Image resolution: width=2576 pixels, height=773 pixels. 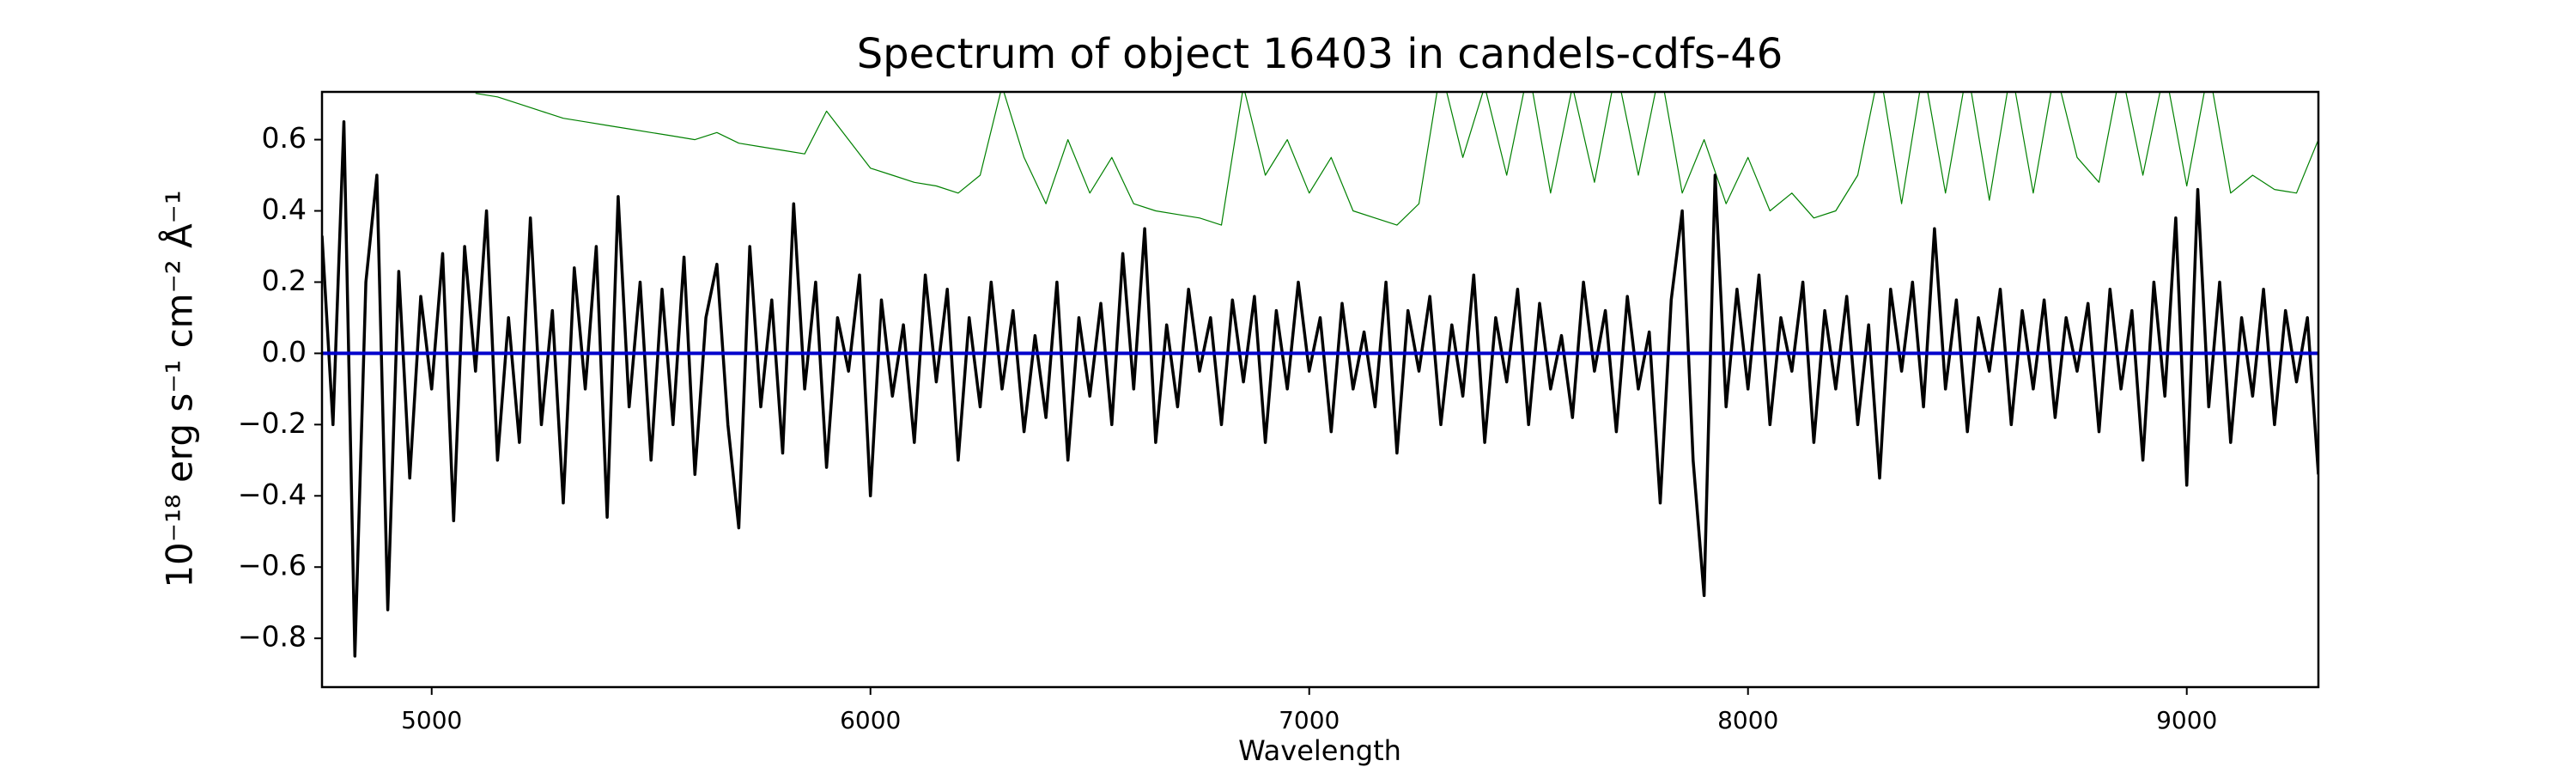 What do you see at coordinates (1319, 750) in the screenshot?
I see `x-axis-label: Wavelength` at bounding box center [1319, 750].